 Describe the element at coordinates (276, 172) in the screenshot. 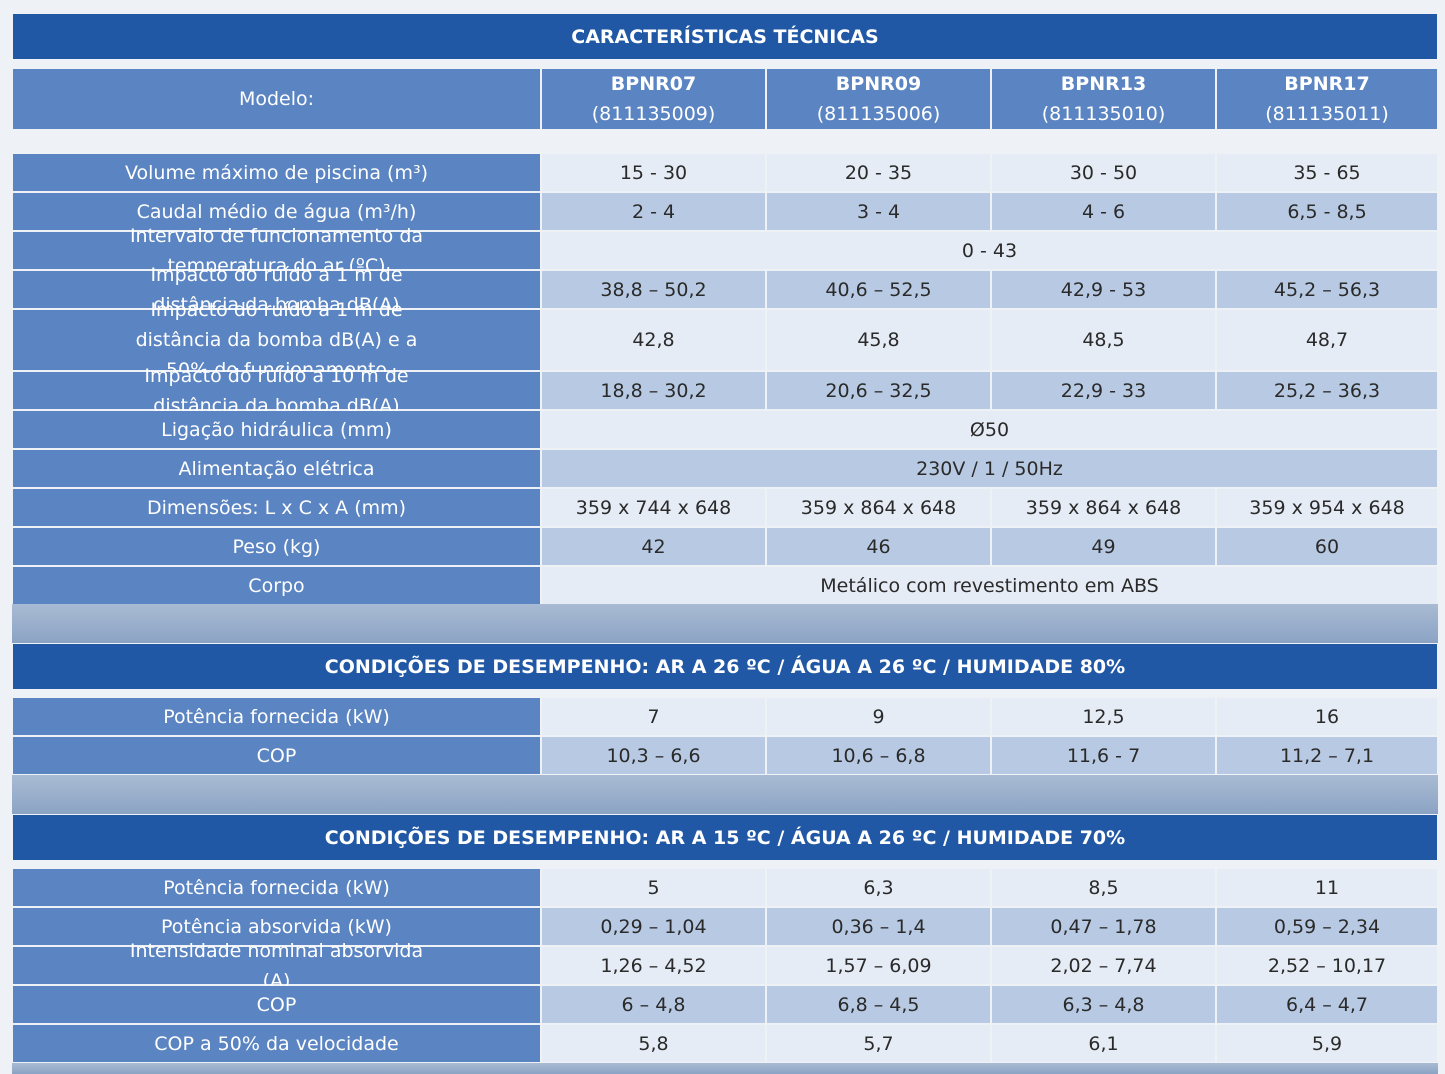

I see `row-label: Volume máximo de piscina (m³)` at that location.